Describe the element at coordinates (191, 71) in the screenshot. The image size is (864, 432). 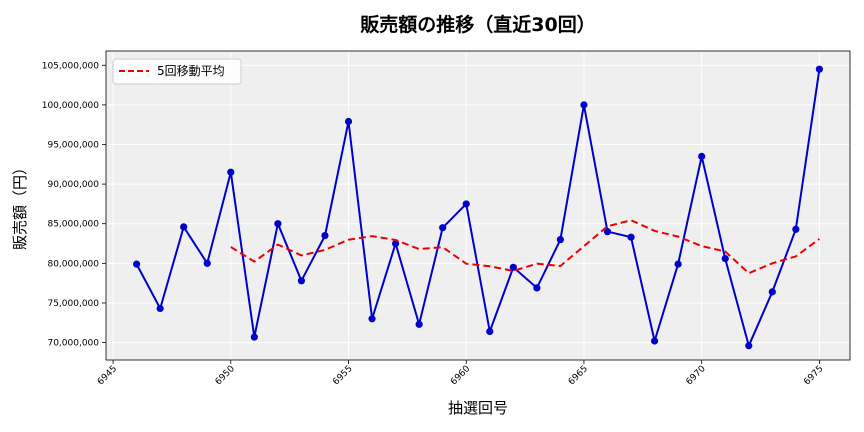
I see `legend-label-moving-average: 5回移動平均` at that location.